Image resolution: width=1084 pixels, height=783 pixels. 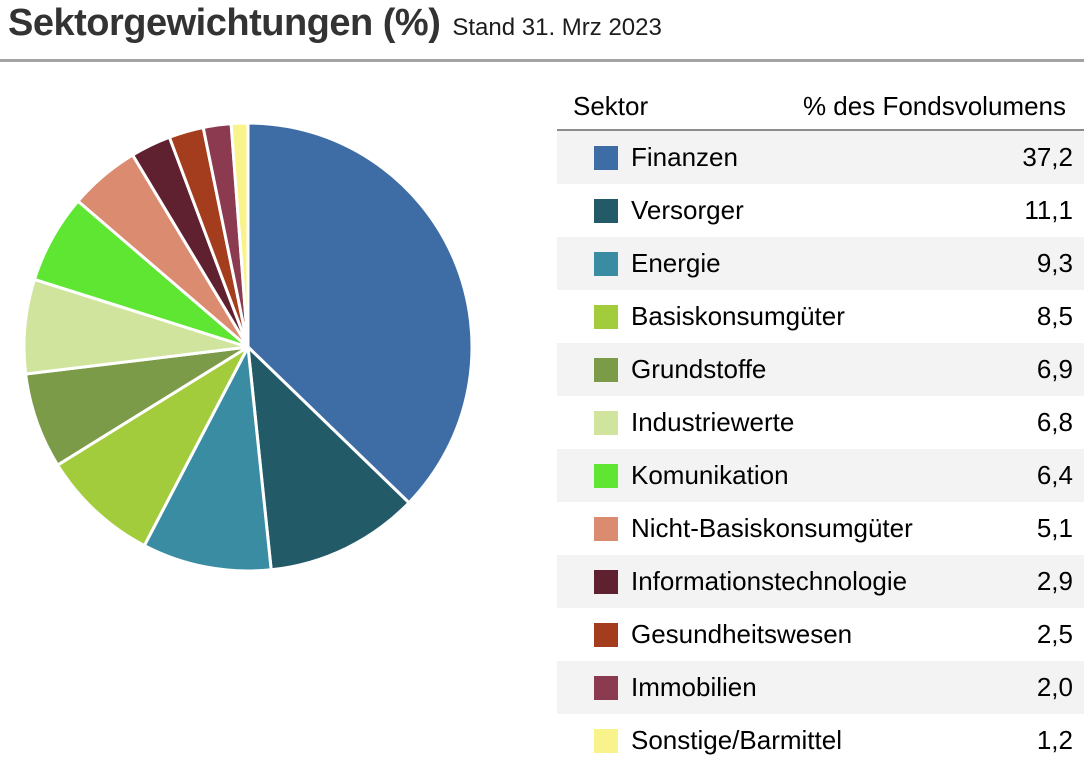 I want to click on pie-slice-basiskonsumgüter, so click(x=153, y=446).